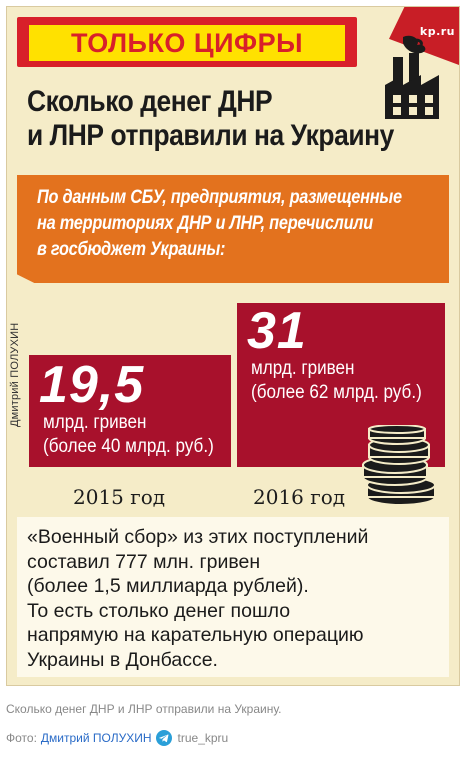  What do you see at coordinates (95, 422) in the screenshot?
I see `bar-unit-2015: млрд. гривен` at bounding box center [95, 422].